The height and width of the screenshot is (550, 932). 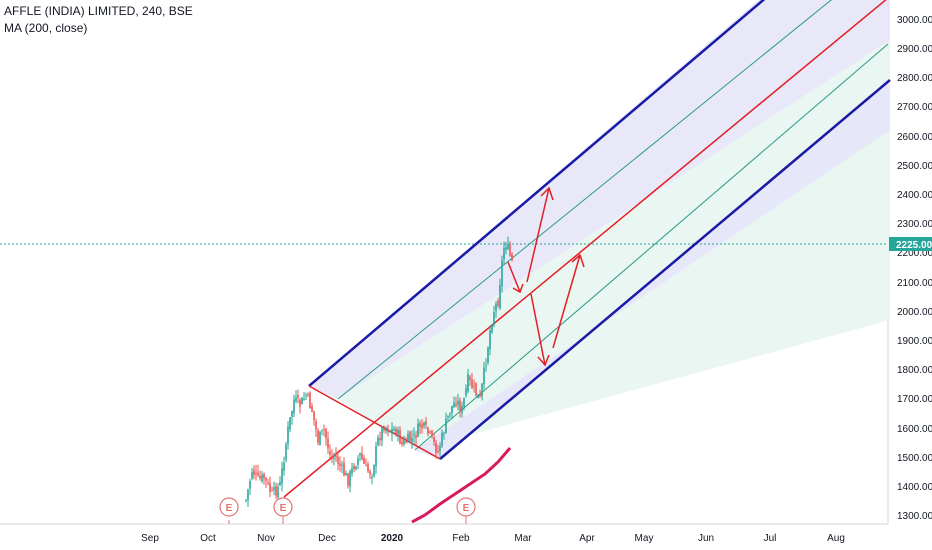 I want to click on indicator-label: MA (200, close), so click(x=46, y=28).